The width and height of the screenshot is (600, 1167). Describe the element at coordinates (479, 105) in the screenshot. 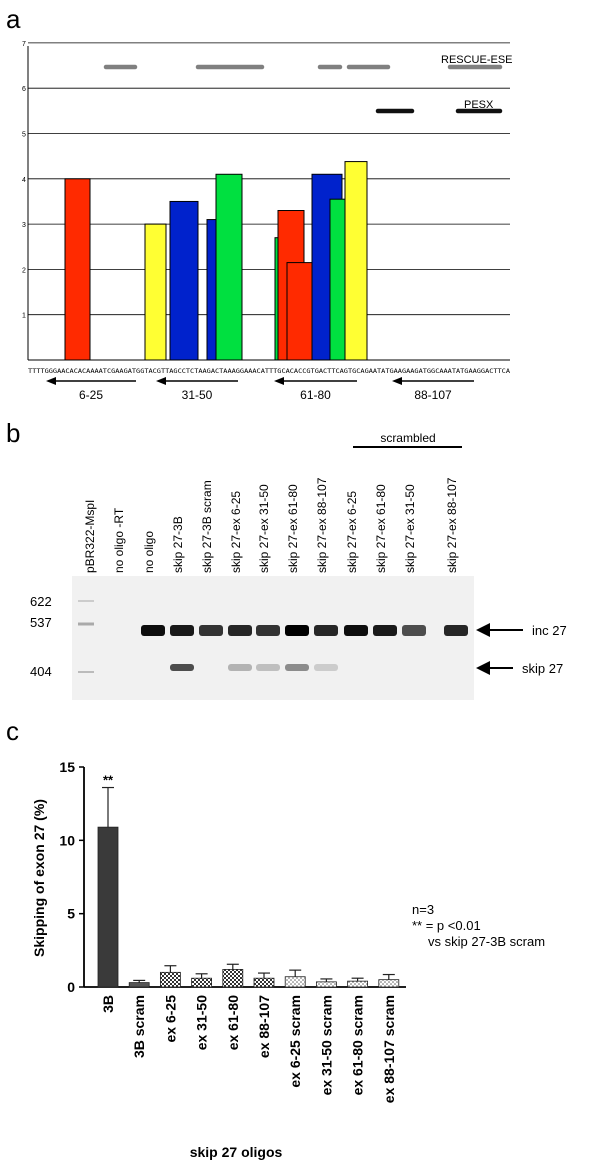

I see `pesx-label: PESX` at that location.